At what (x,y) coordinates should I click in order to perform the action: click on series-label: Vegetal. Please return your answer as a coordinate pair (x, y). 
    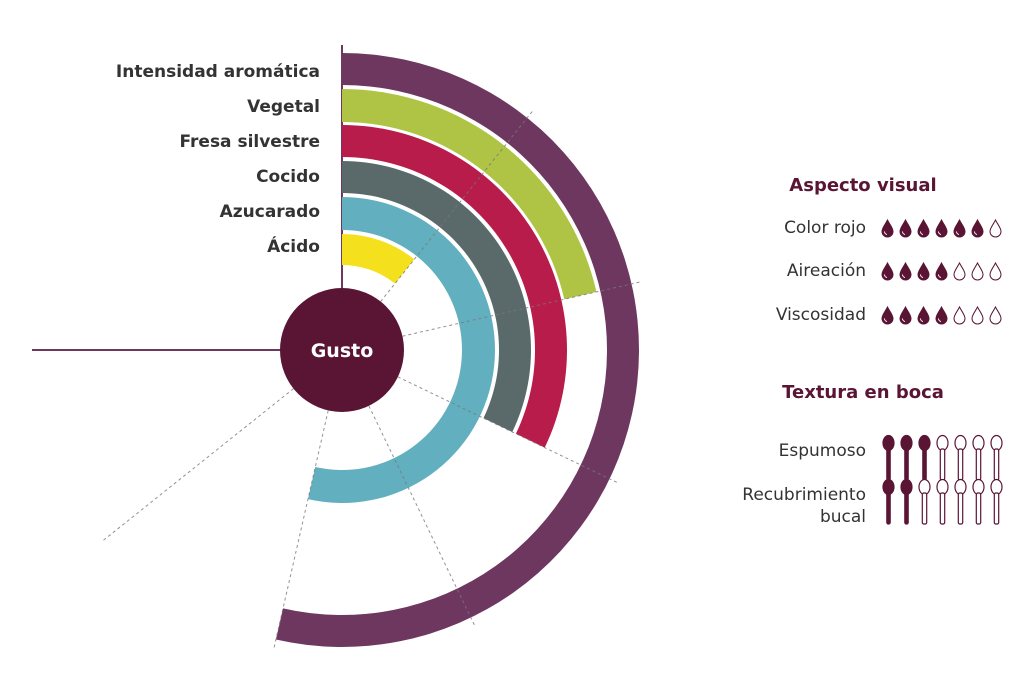
    Looking at the image, I should click on (283, 107).